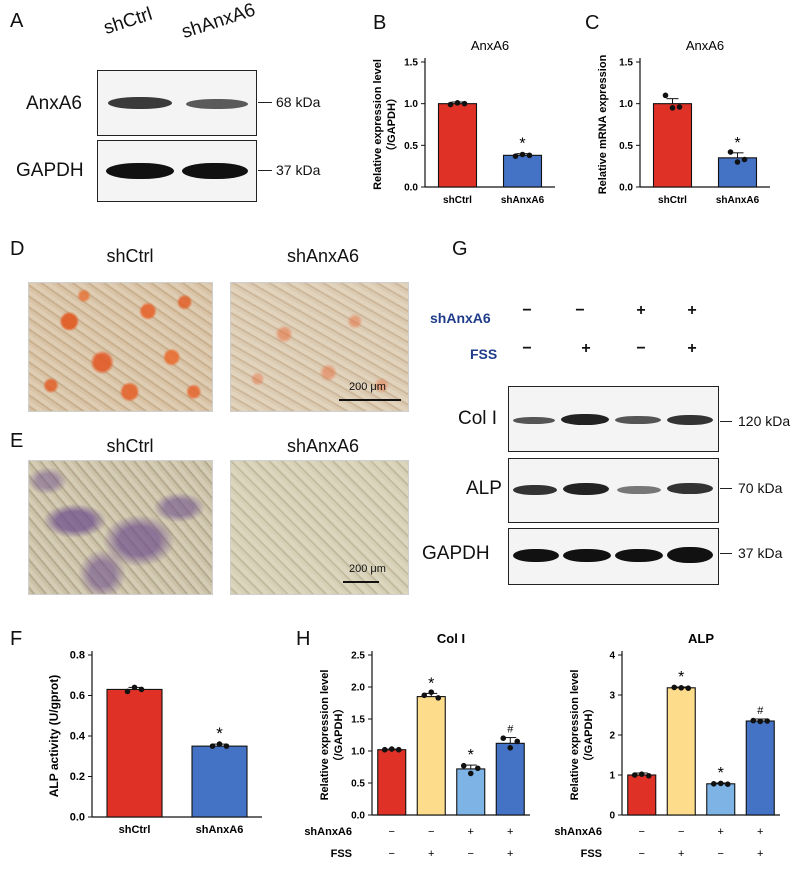 Image resolution: width=798 pixels, height=873 pixels. What do you see at coordinates (358, 752) in the screenshot?
I see `y-tick-label: 1.0` at bounding box center [358, 752].